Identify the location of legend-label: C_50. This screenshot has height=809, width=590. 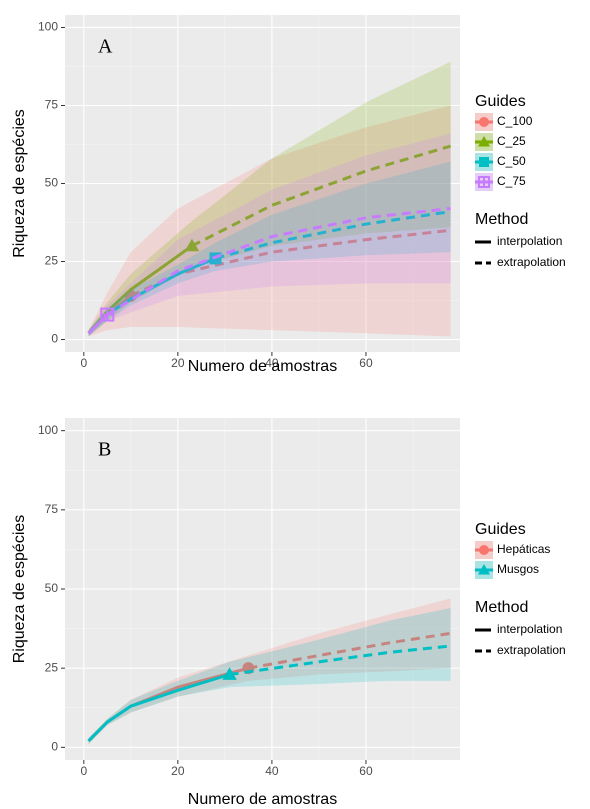
(511, 161).